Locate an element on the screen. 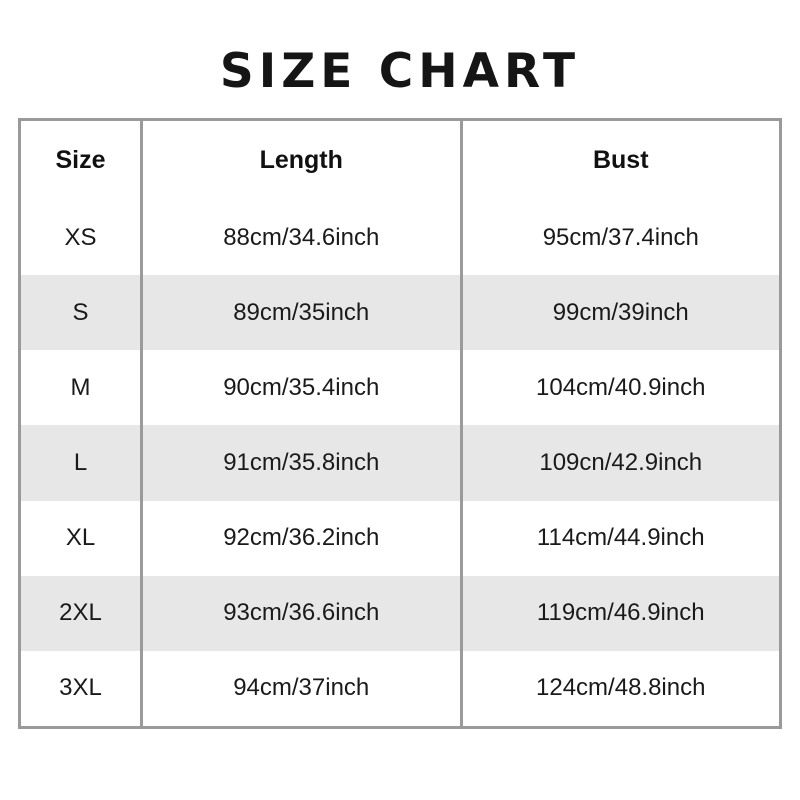 The width and height of the screenshot is (800, 800). table-row-m: M 90cm/35.4inch 104cm/40.9inch is located at coordinates (400, 388).